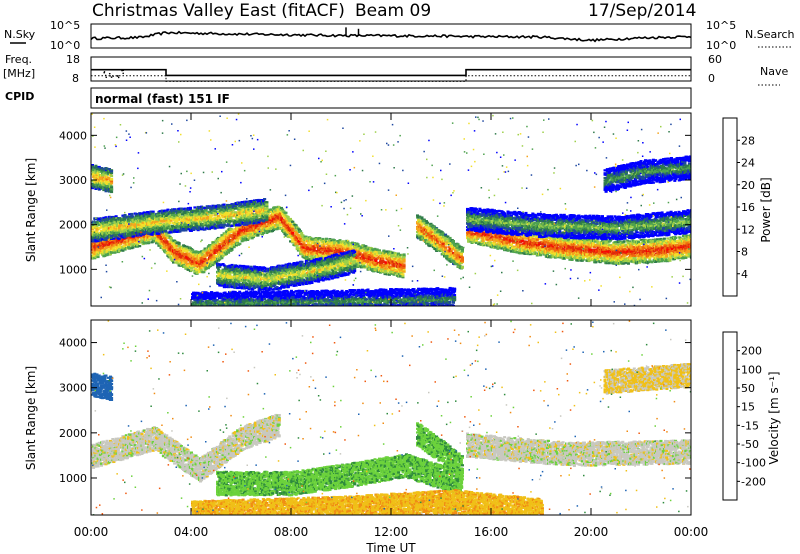  Describe the element at coordinates (19, 73) in the screenshot. I see `freq-unit: [MHz]` at that location.